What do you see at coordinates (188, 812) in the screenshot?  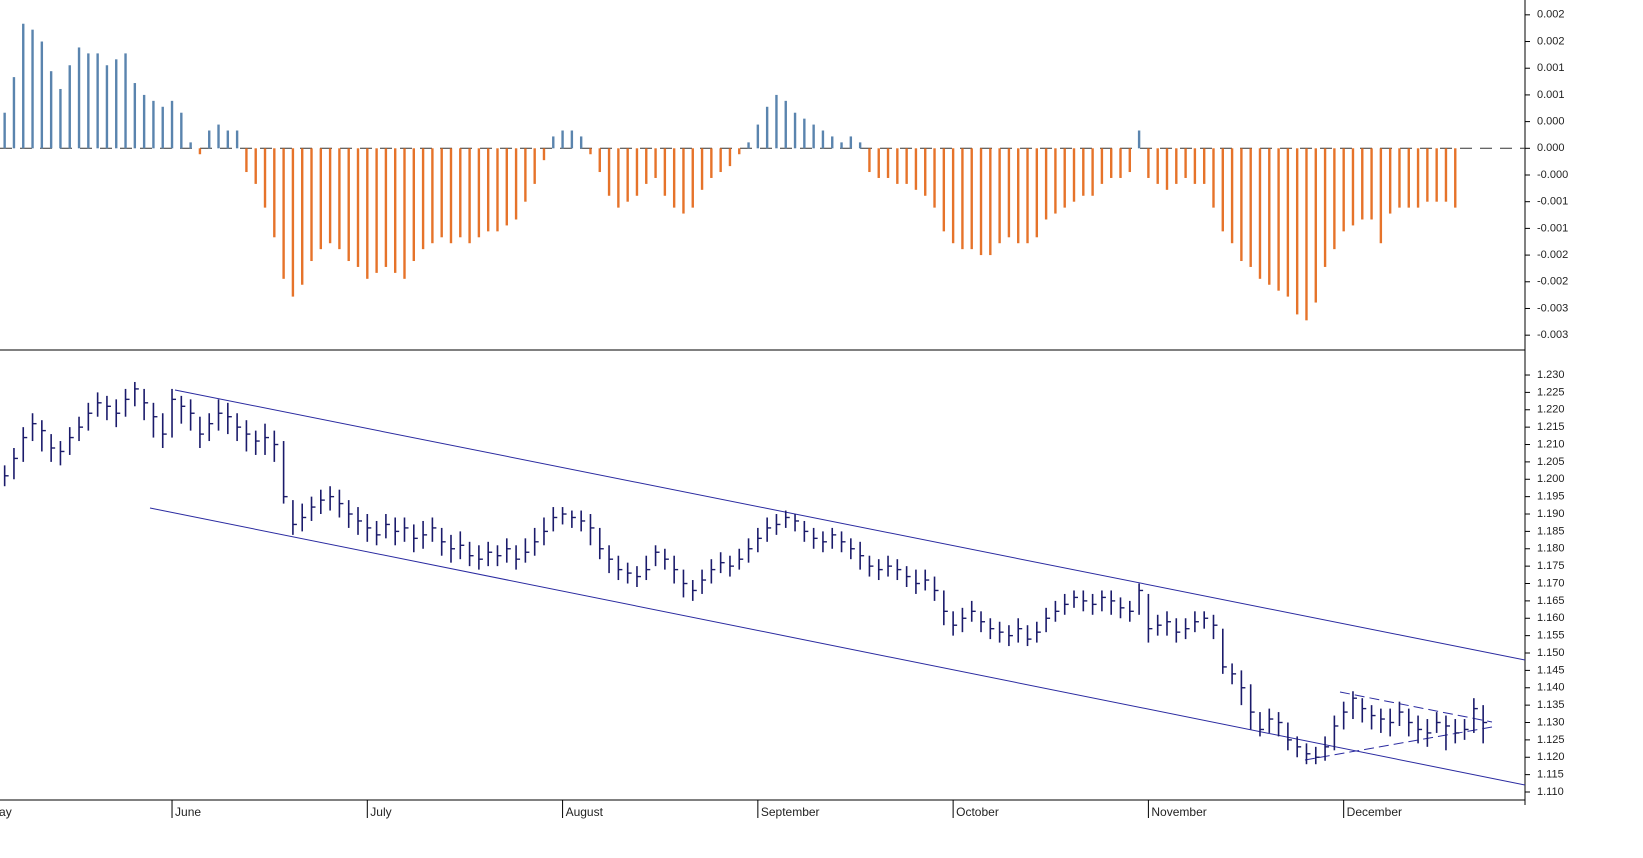 I see `x-tick-label: June` at bounding box center [188, 812].